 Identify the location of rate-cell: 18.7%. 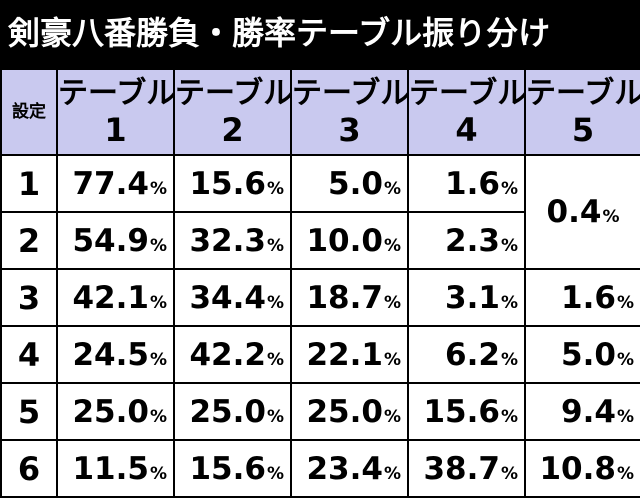
(349, 297).